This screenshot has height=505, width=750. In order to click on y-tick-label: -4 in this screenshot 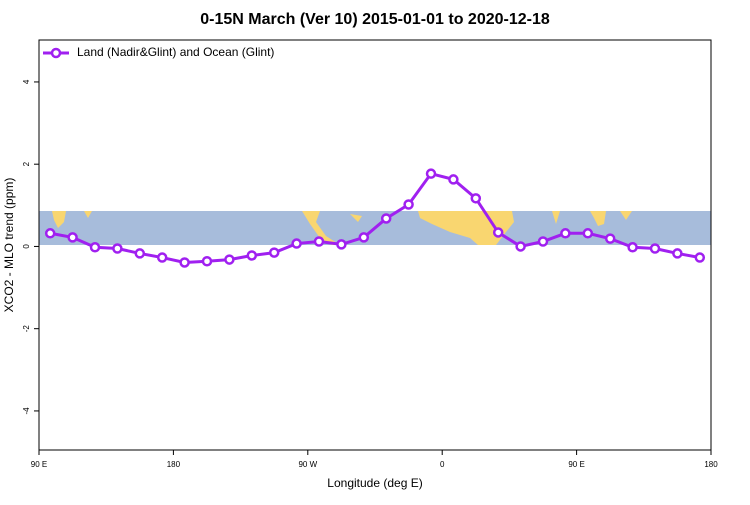, I will do `click(26, 411)`.